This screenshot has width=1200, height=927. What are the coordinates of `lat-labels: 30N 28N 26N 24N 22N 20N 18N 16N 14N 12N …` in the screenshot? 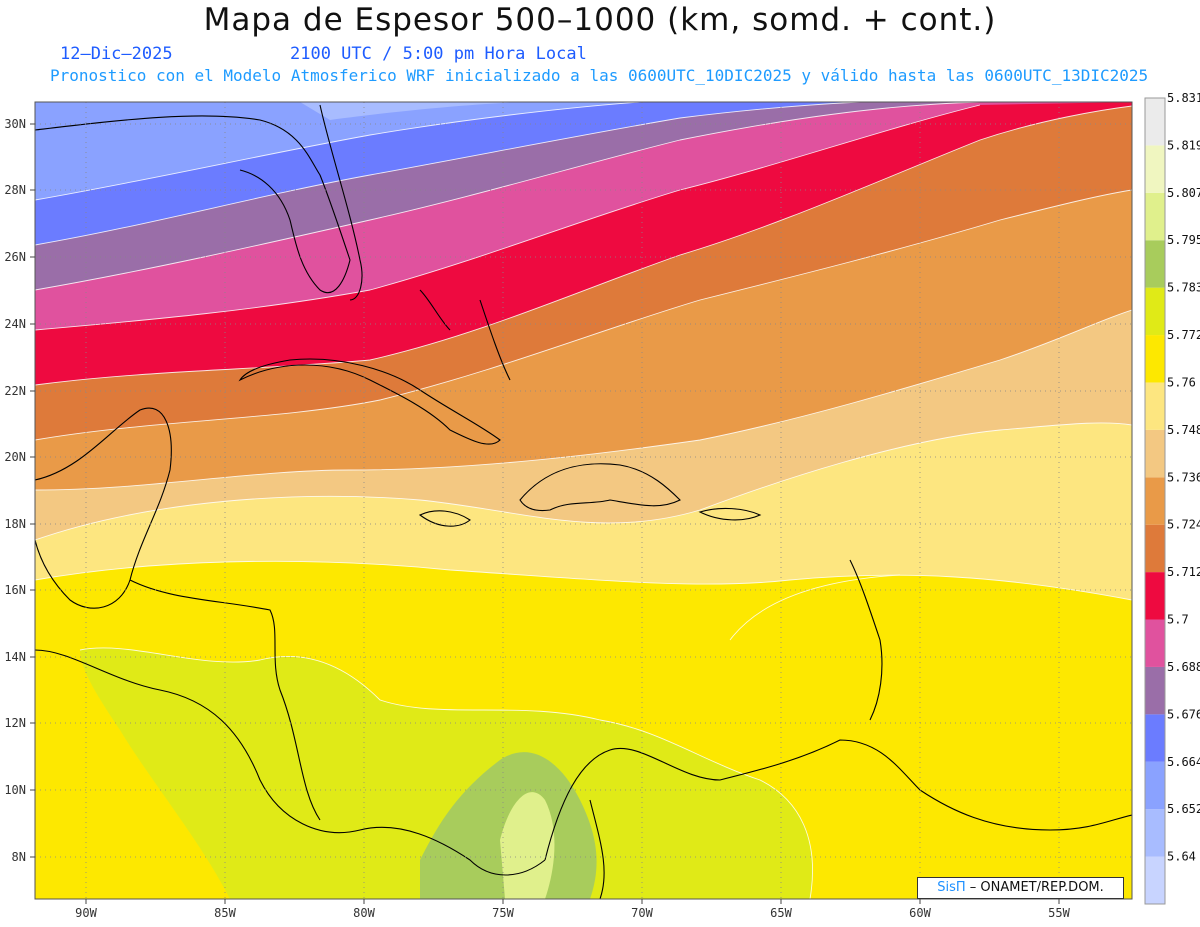 It's located at (15, 490).